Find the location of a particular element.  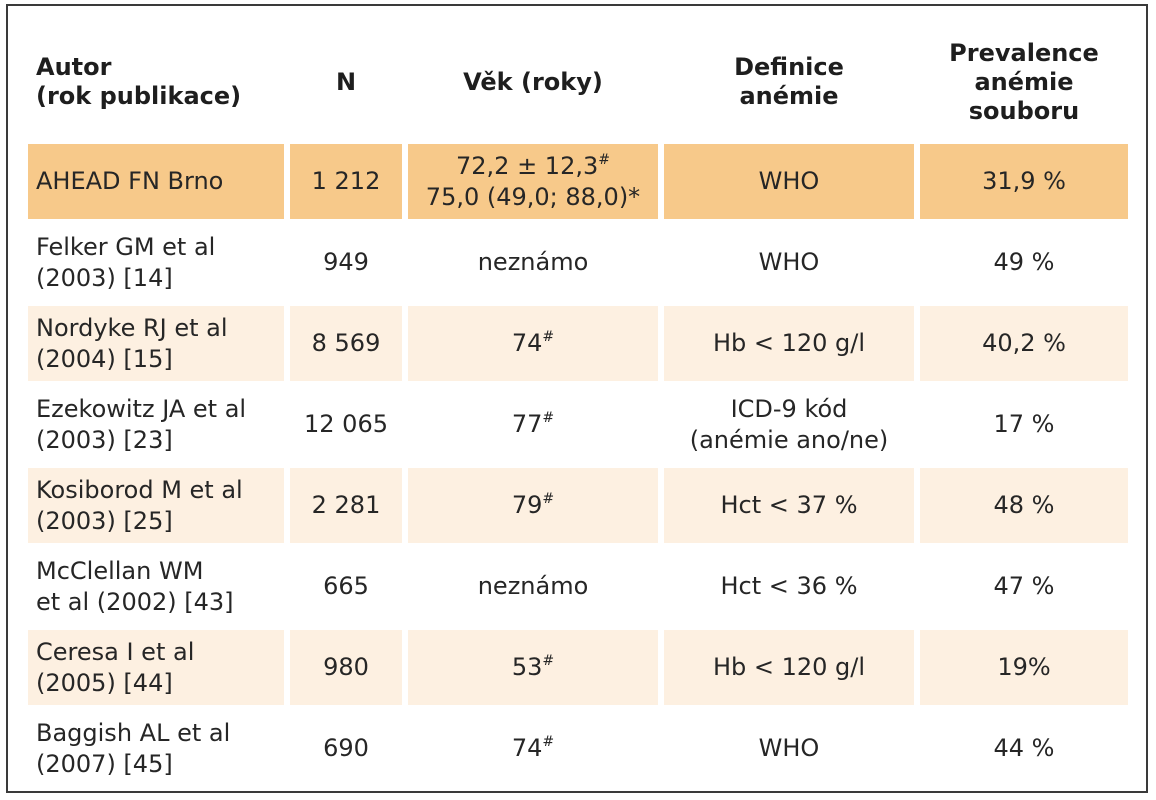

cell-vek: 79# is located at coordinates (533, 505).